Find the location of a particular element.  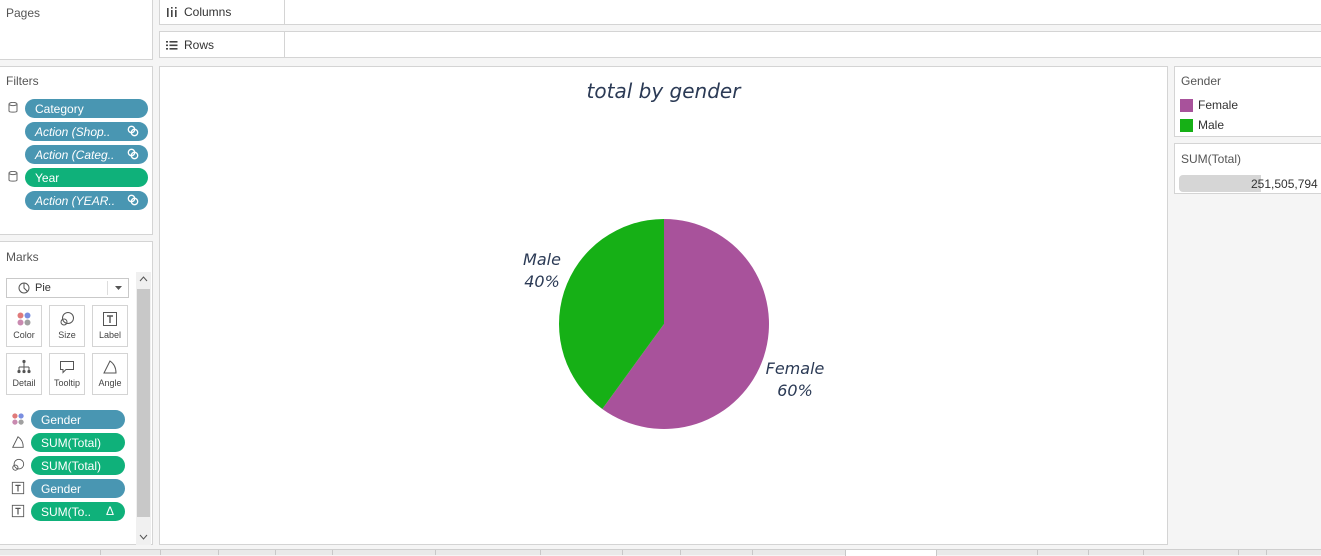

filter-pill-label: Action (Shop.. is located at coordinates (73, 131).